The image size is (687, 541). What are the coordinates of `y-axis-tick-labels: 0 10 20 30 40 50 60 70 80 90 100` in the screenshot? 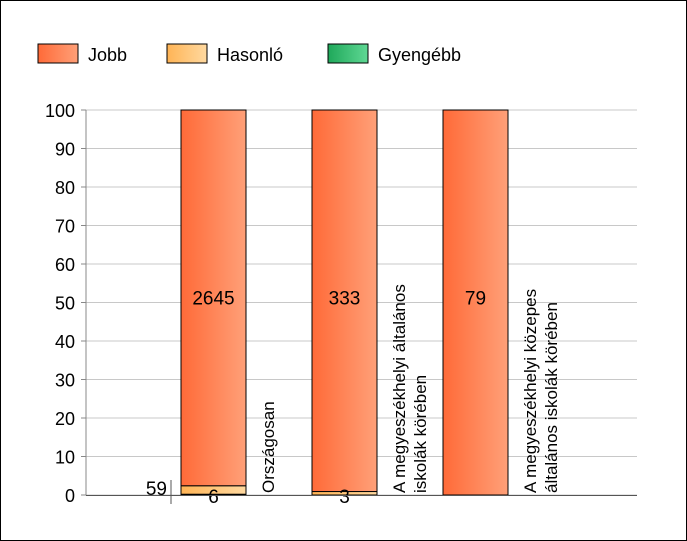 It's located at (60, 303).